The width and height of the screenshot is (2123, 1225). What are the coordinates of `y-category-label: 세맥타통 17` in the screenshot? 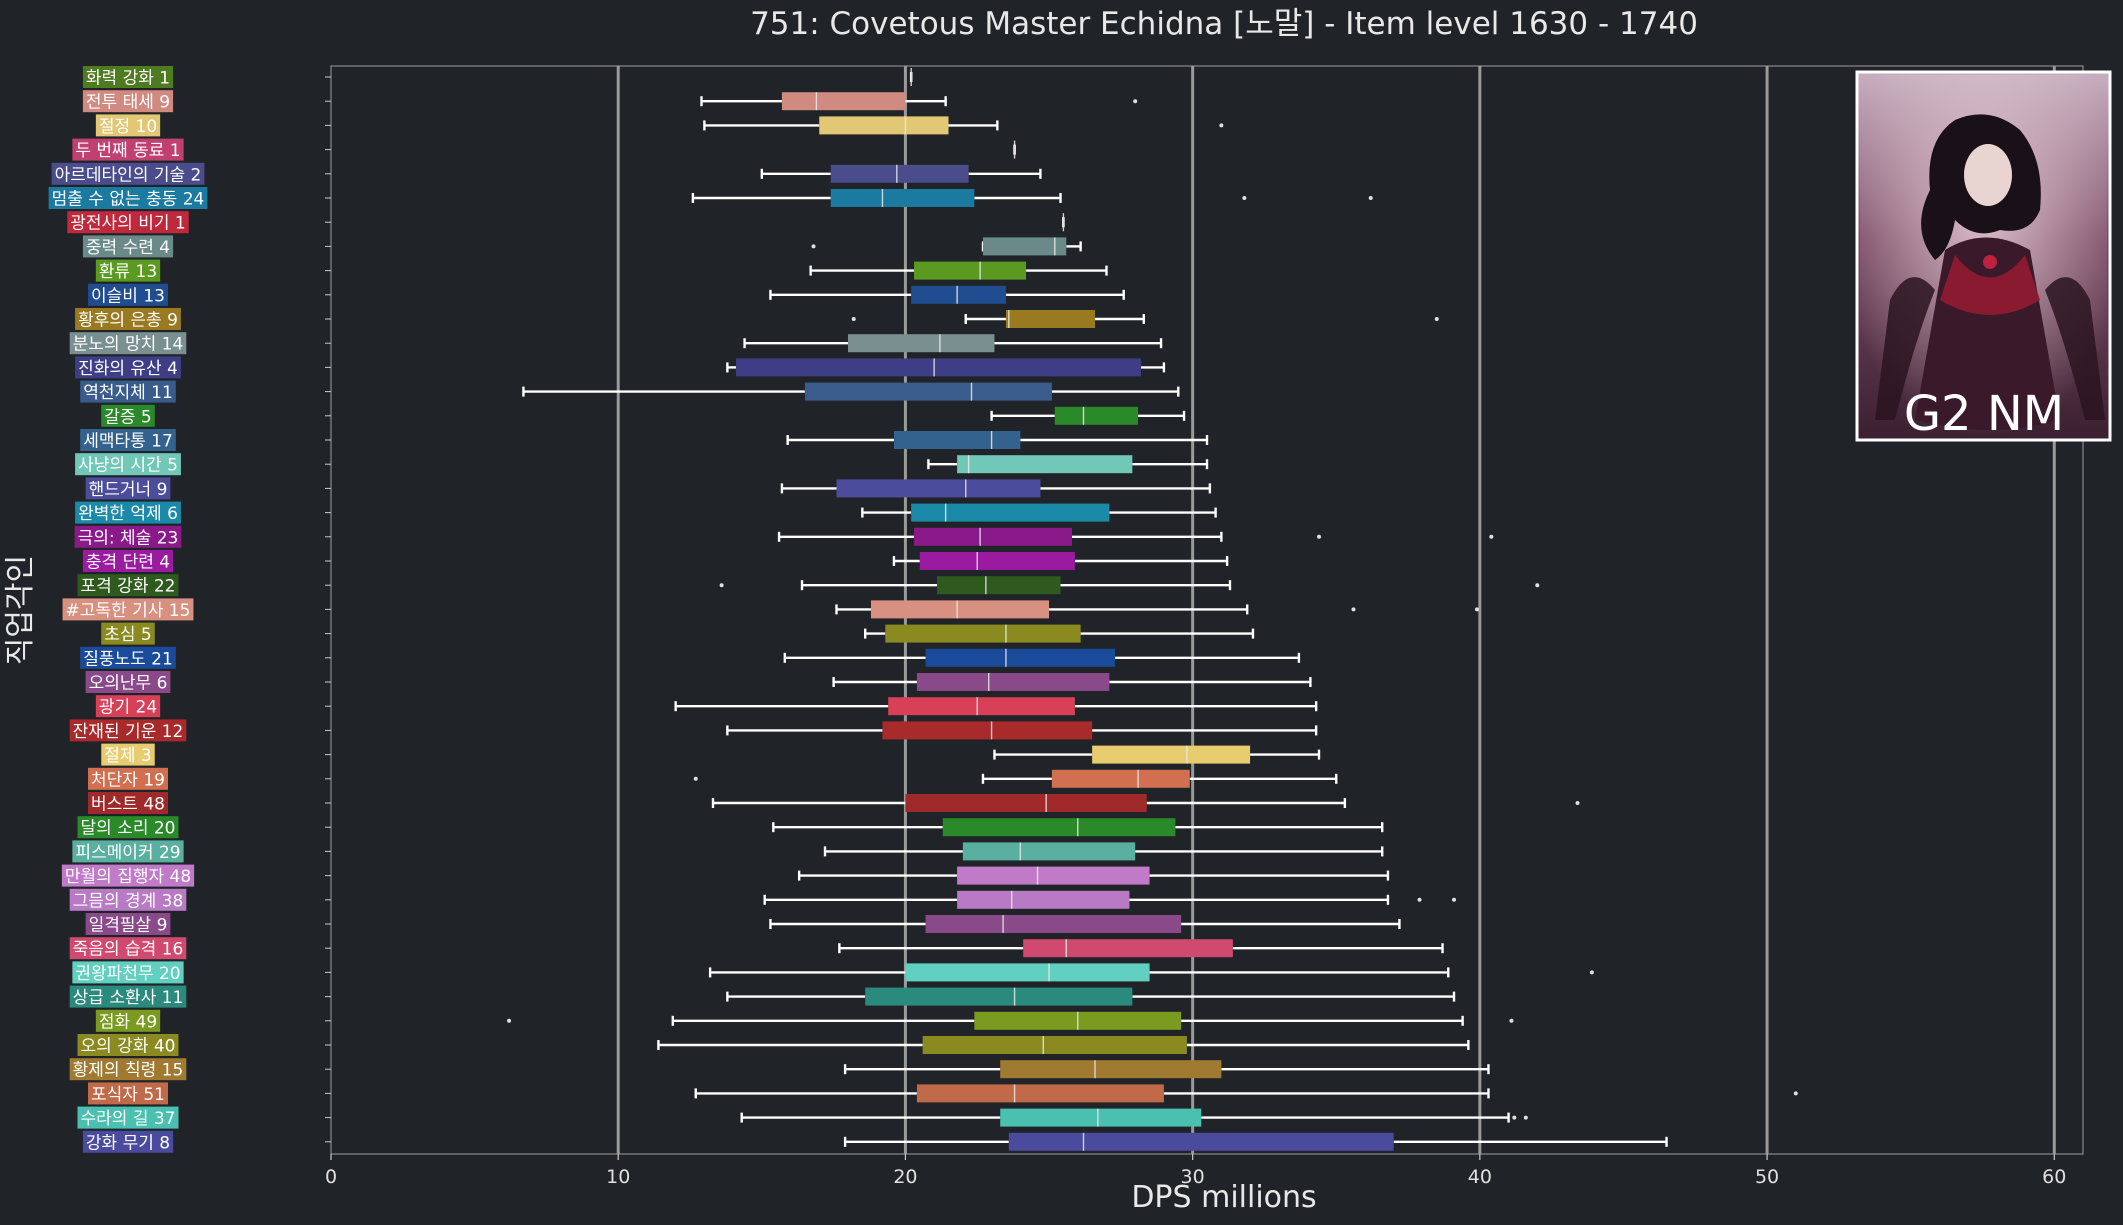 It's located at (128, 440).